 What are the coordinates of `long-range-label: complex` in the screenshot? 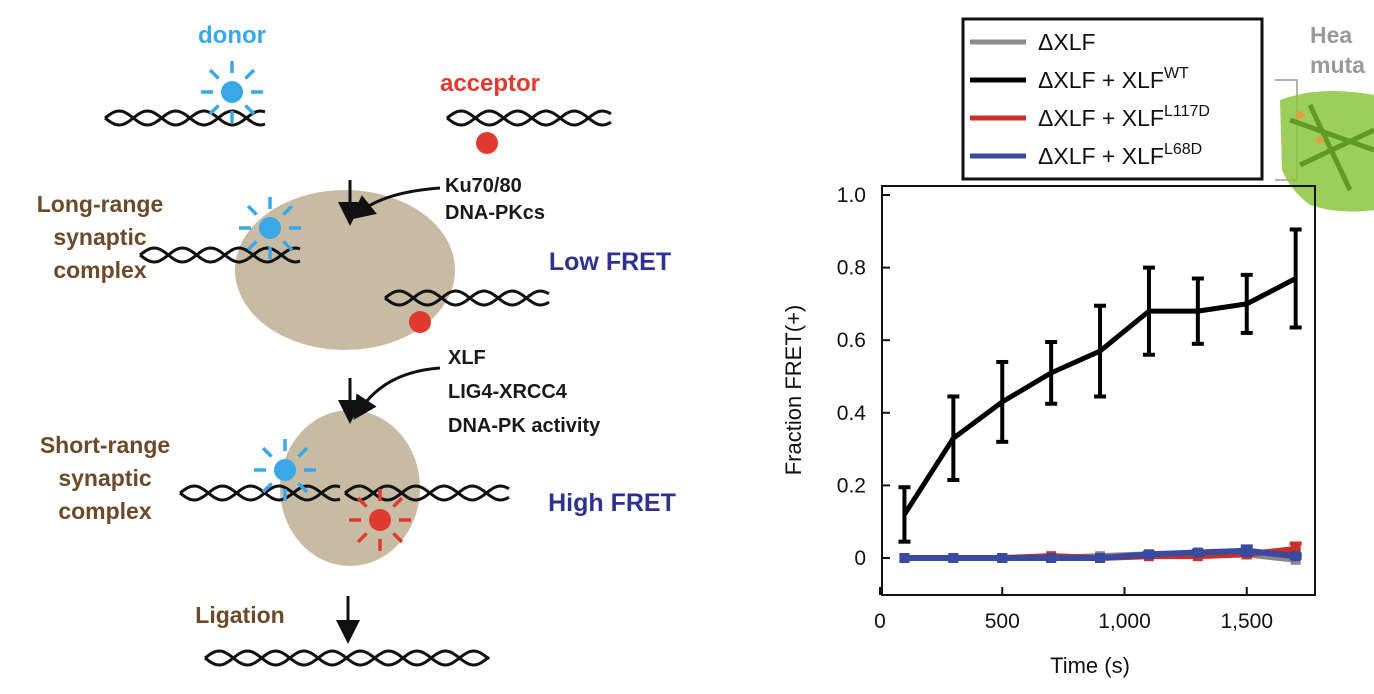 It's located at (100, 270).